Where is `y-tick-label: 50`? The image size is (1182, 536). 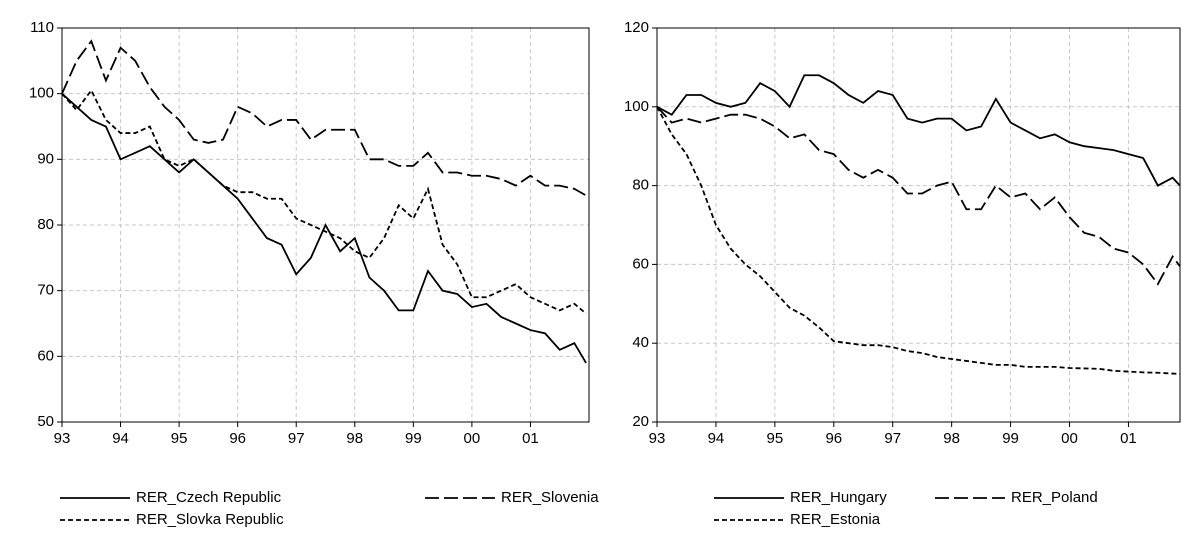 y-tick-label: 50 is located at coordinates (45, 421).